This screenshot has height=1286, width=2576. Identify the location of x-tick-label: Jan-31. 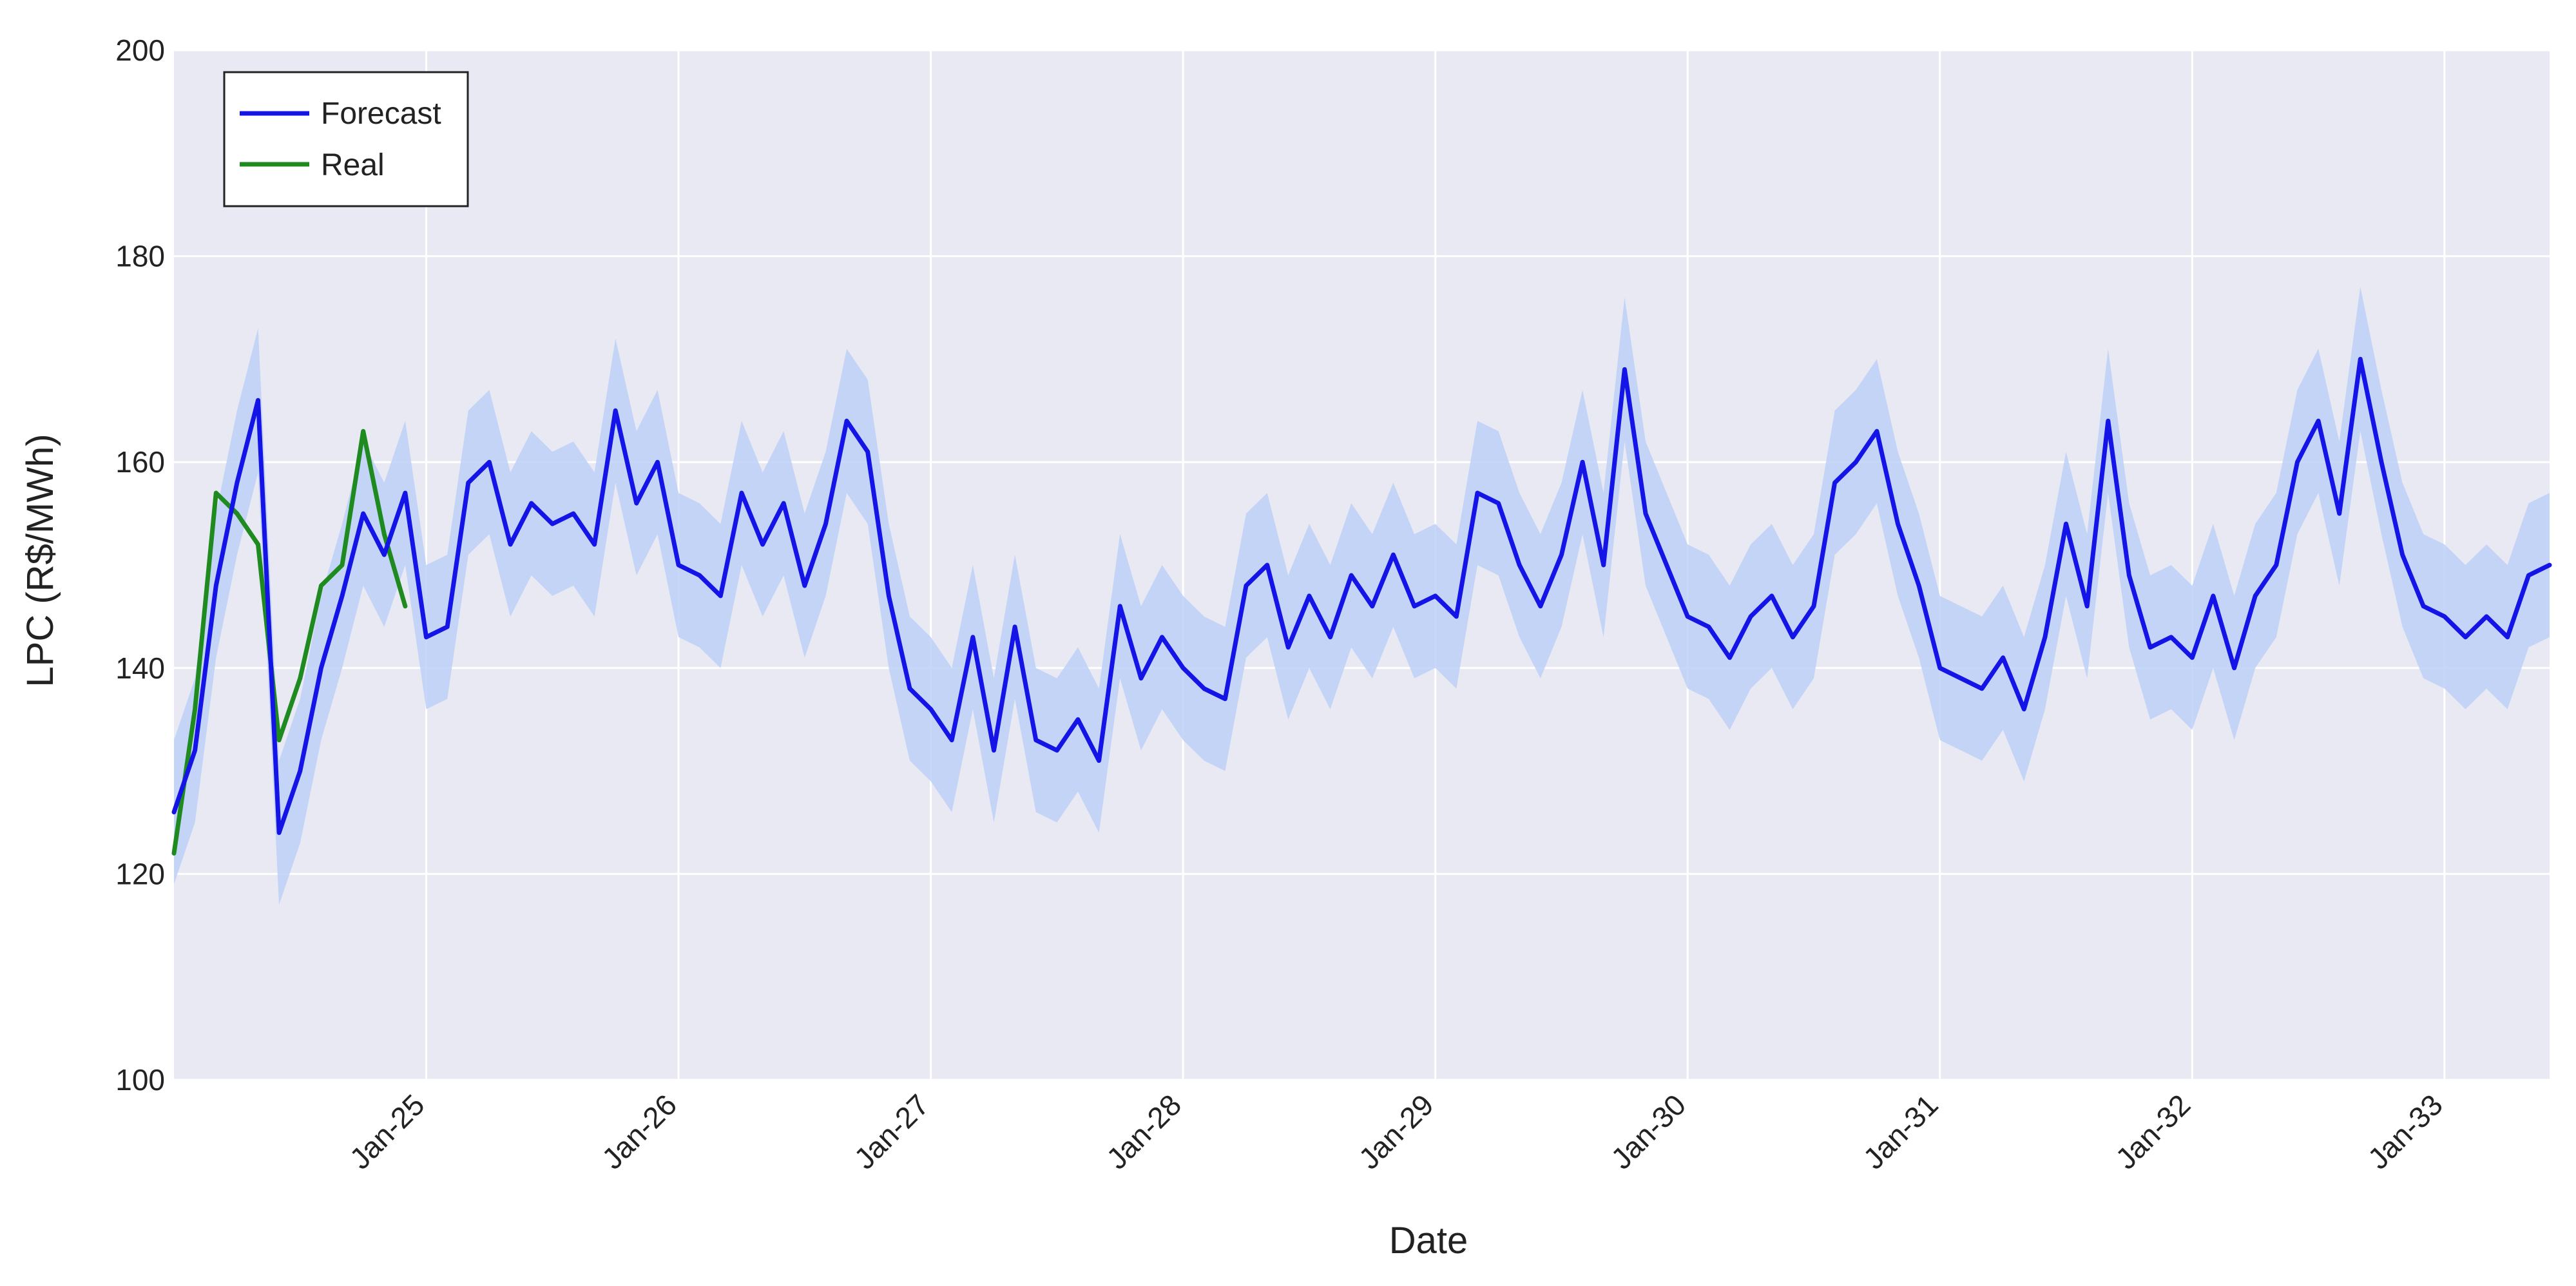
(1901, 1132).